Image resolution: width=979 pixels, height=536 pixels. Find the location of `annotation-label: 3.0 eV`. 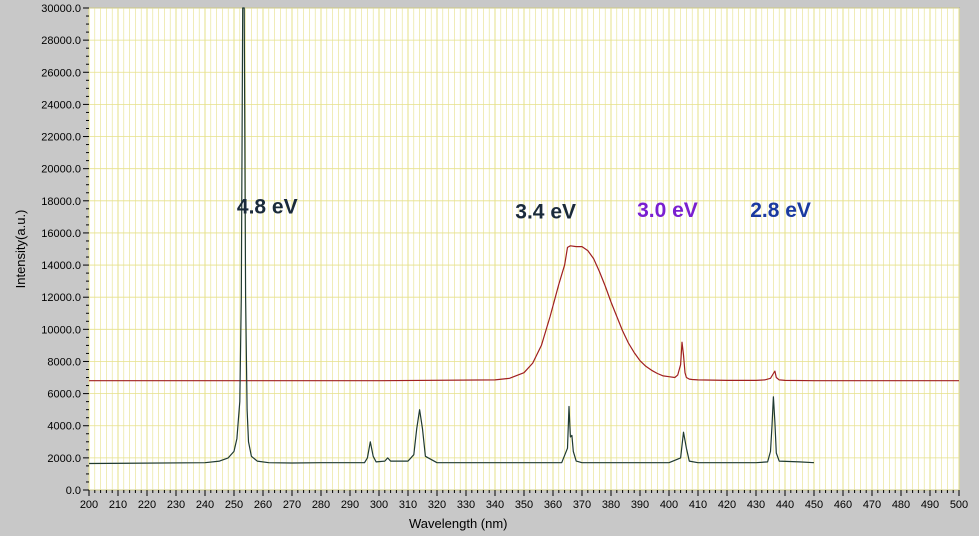

annotation-label: 3.0 eV is located at coordinates (667, 210).